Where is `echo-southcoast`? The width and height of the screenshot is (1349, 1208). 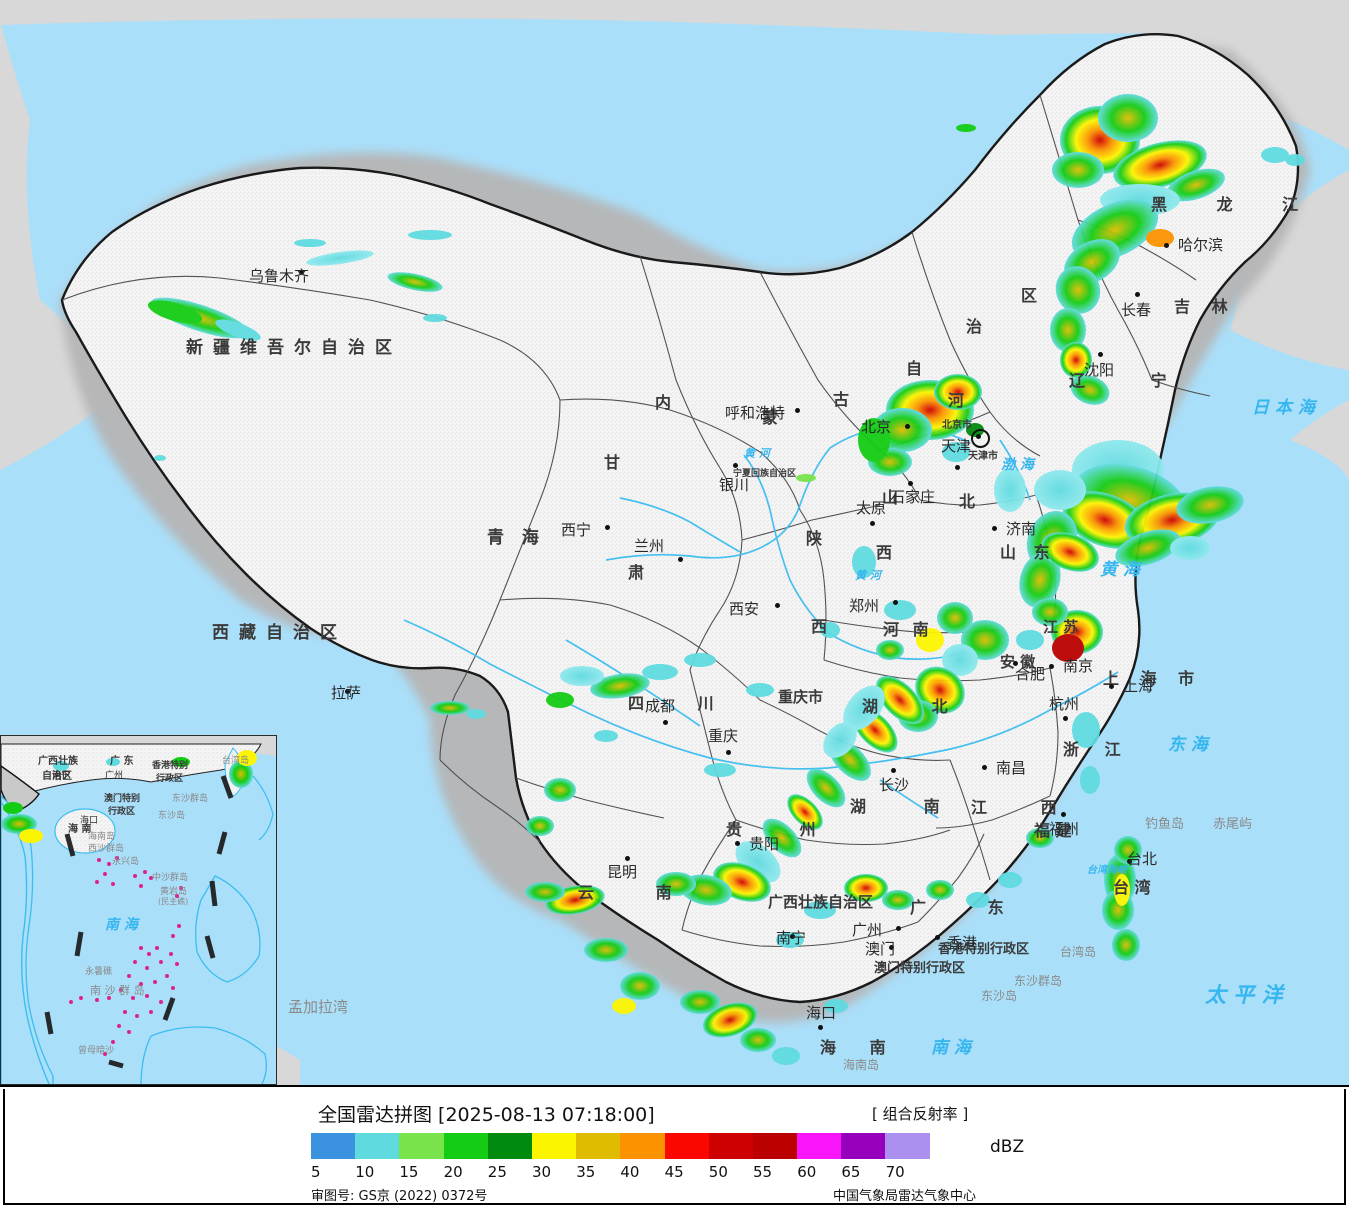
echo-southcoast is located at coordinates (883, 911).